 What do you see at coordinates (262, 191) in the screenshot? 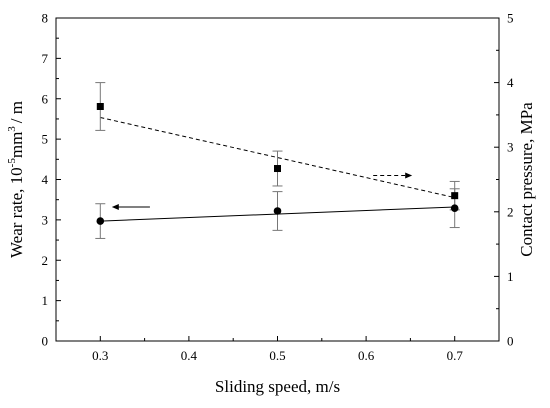
I see `annotation-arrows` at bounding box center [262, 191].